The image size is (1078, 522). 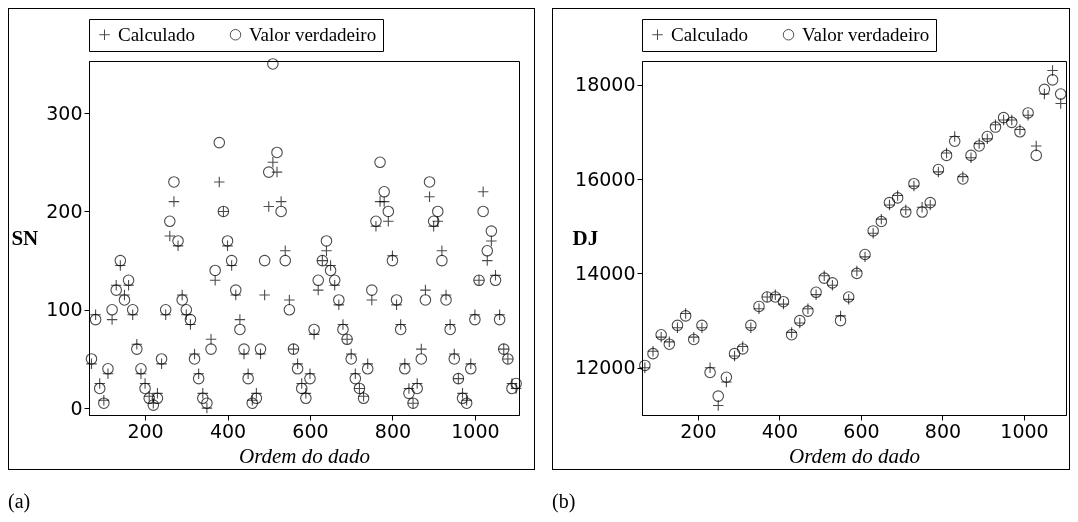 What do you see at coordinates (64, 309) in the screenshot?
I see `y-tick-label: 100` at bounding box center [64, 309].